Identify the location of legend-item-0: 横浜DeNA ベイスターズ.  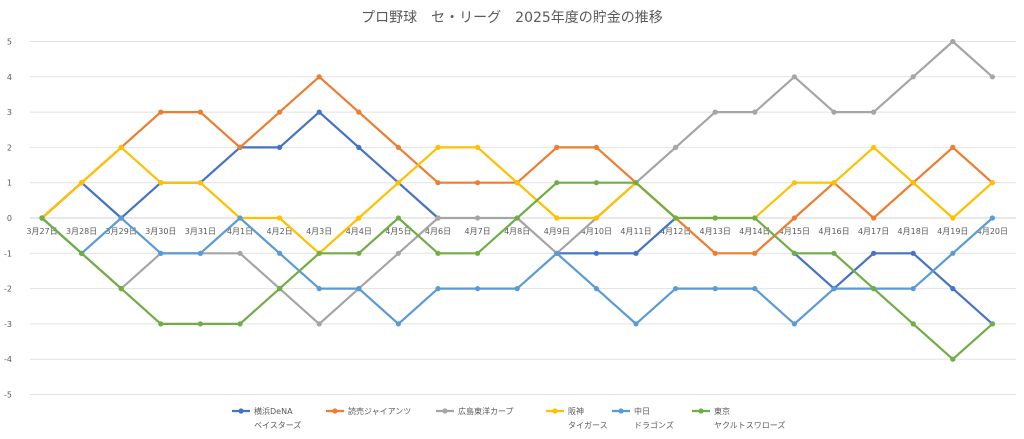
(266, 418).